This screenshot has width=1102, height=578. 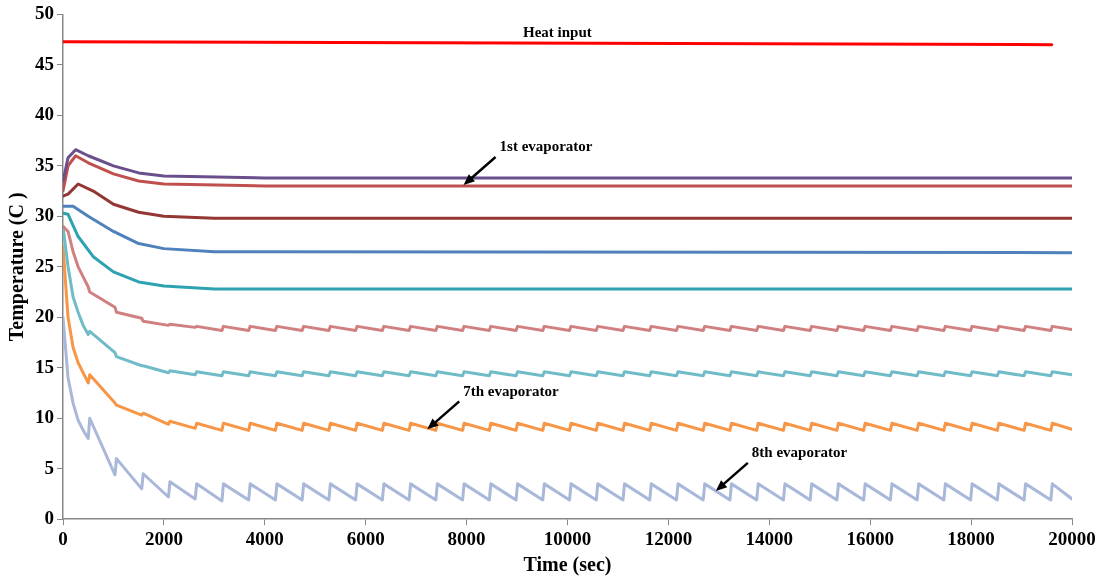 What do you see at coordinates (44, 215) in the screenshot?
I see `y-tick-label: 30` at bounding box center [44, 215].